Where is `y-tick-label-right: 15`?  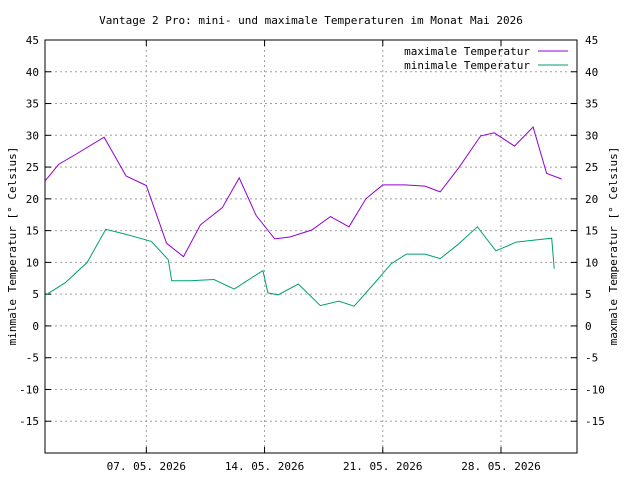
y-tick-label-right: 15 is located at coordinates (591, 231).